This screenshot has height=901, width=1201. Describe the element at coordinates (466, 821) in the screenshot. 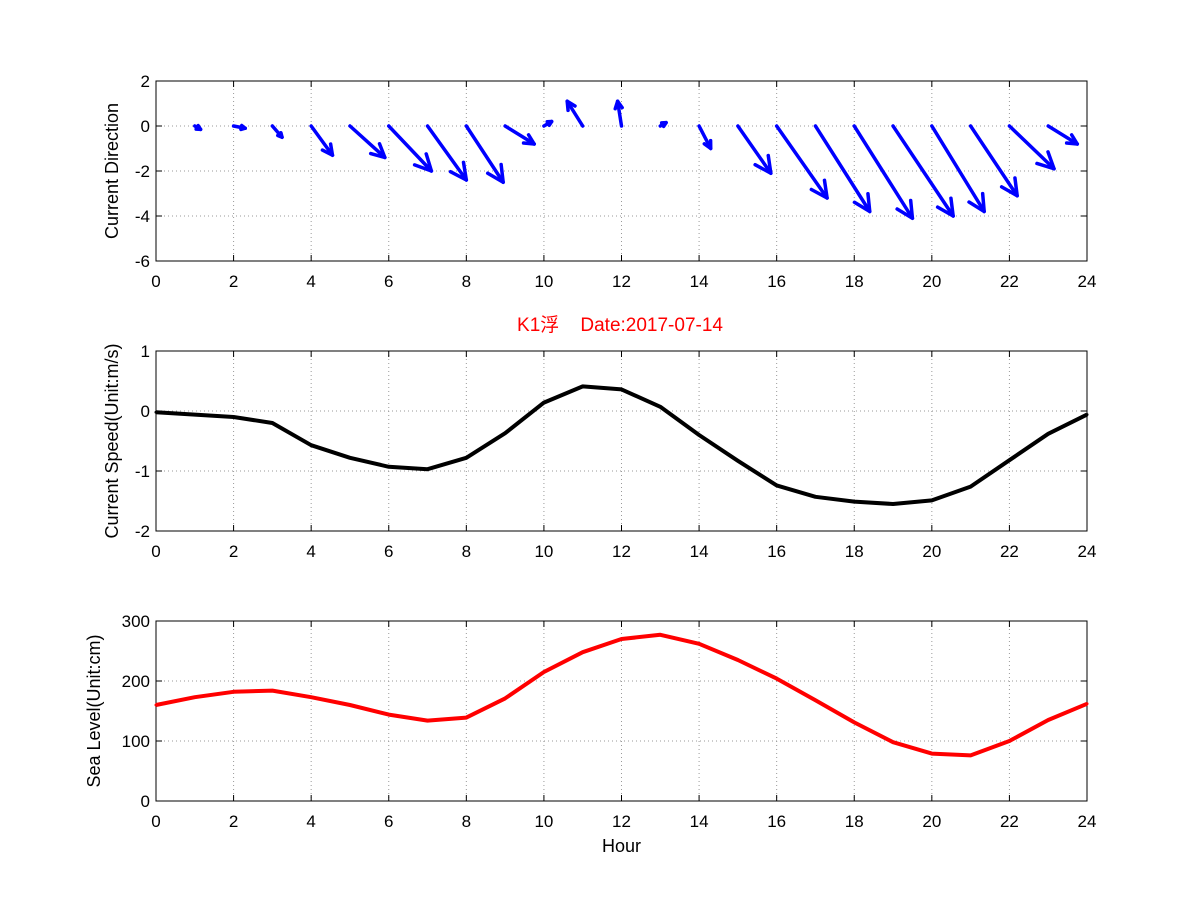

I see `x-tick-label: 8` at that location.